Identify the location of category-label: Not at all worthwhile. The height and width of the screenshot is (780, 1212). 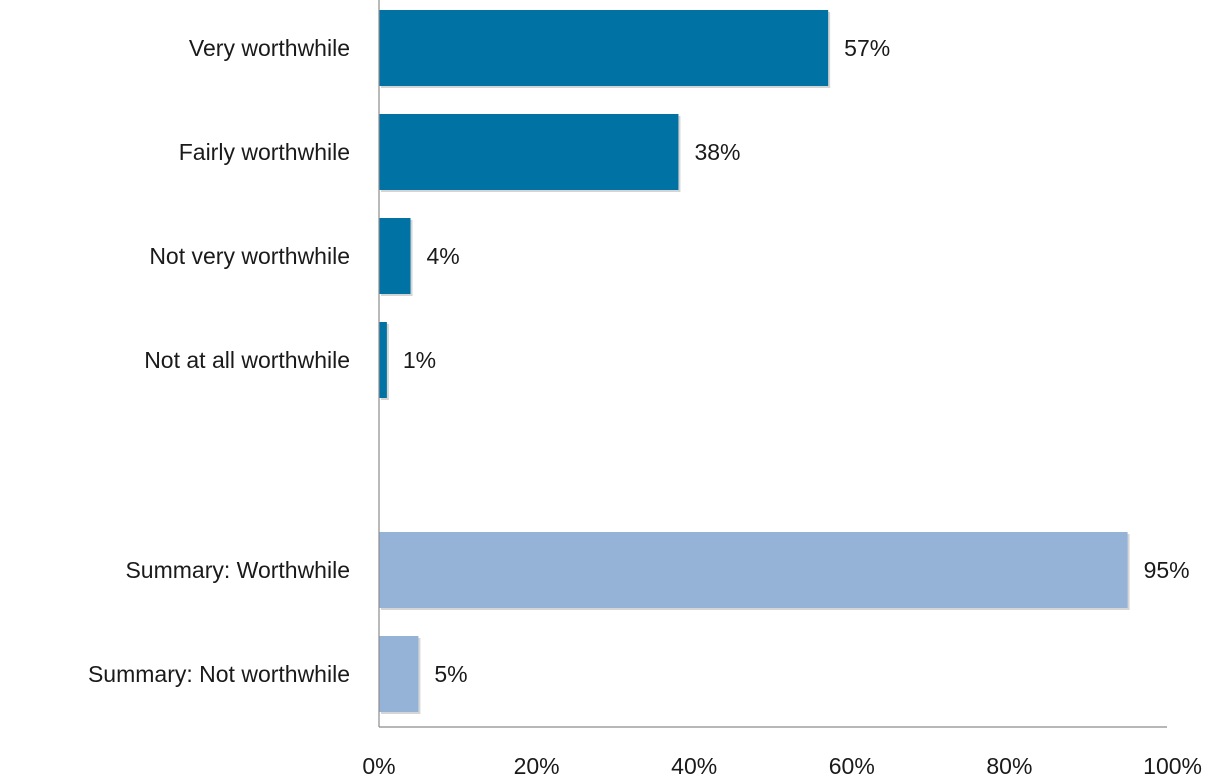
(247, 360).